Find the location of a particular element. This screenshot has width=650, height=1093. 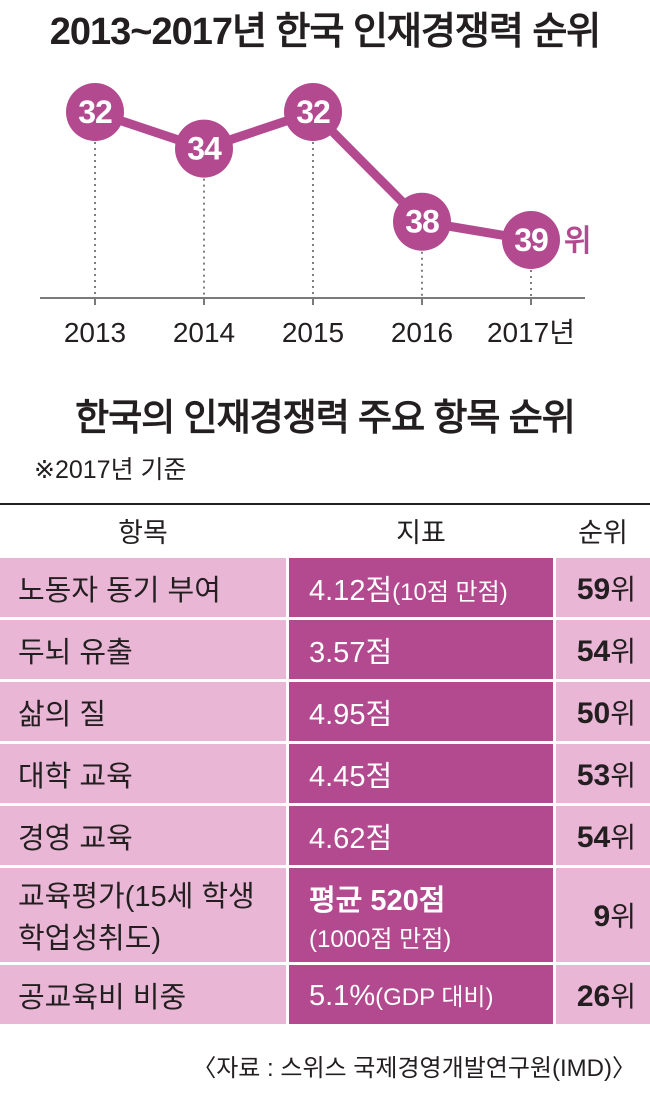

chart-title: 2013~2017년 한국 인재경쟁력 순위 is located at coordinates (325, 32).